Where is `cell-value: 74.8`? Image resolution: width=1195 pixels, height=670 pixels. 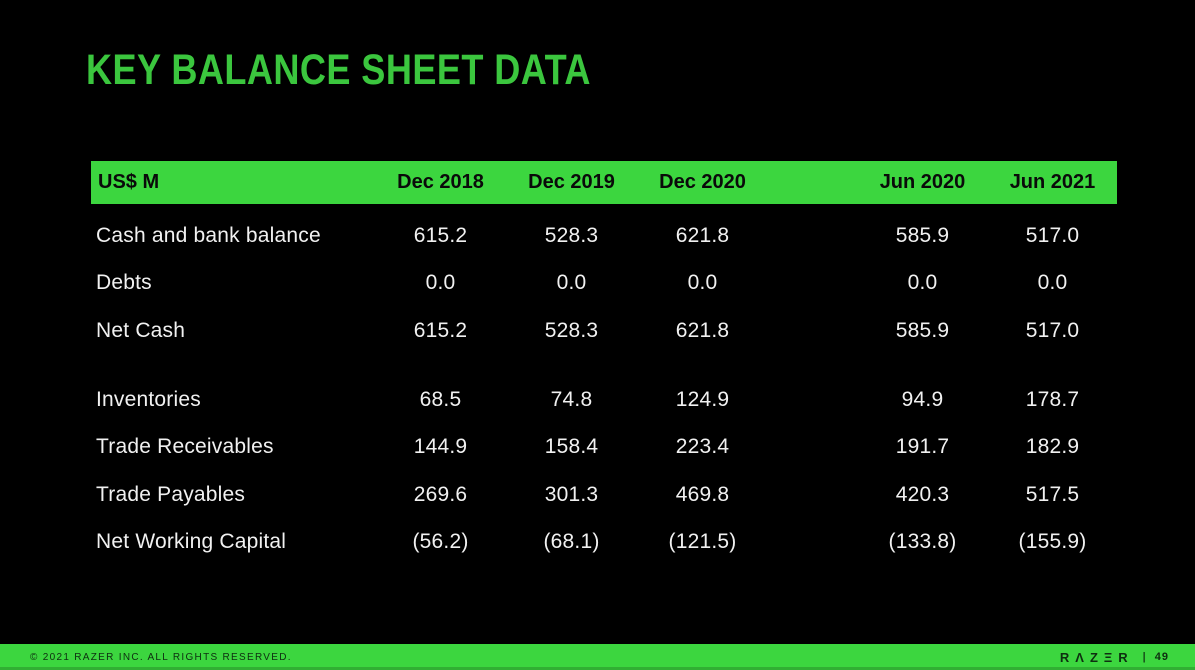 cell-value: 74.8 is located at coordinates (571, 399).